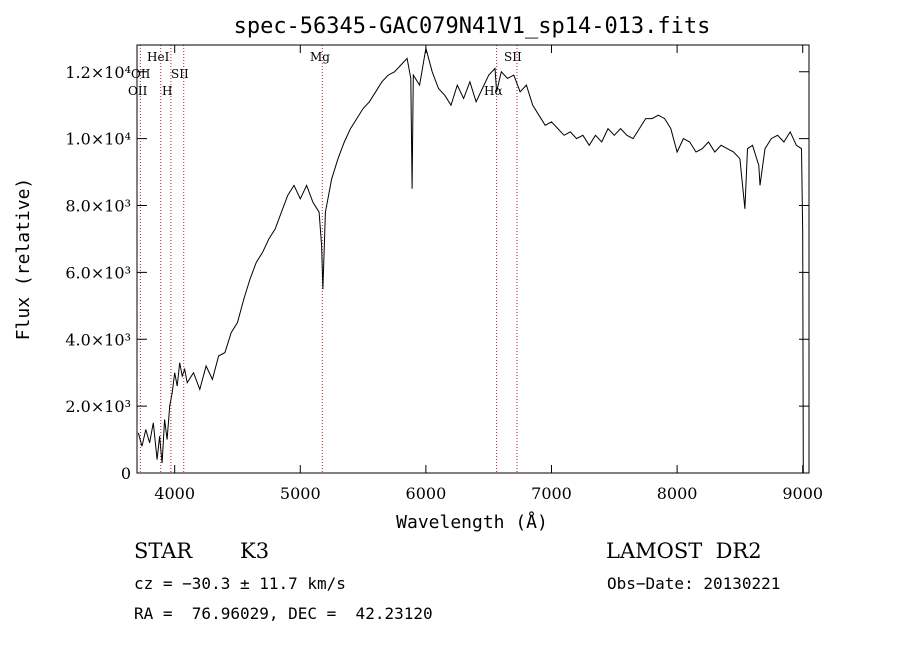 This screenshot has width=900, height=649. I want to click on mg-label: Mg, so click(320, 57).